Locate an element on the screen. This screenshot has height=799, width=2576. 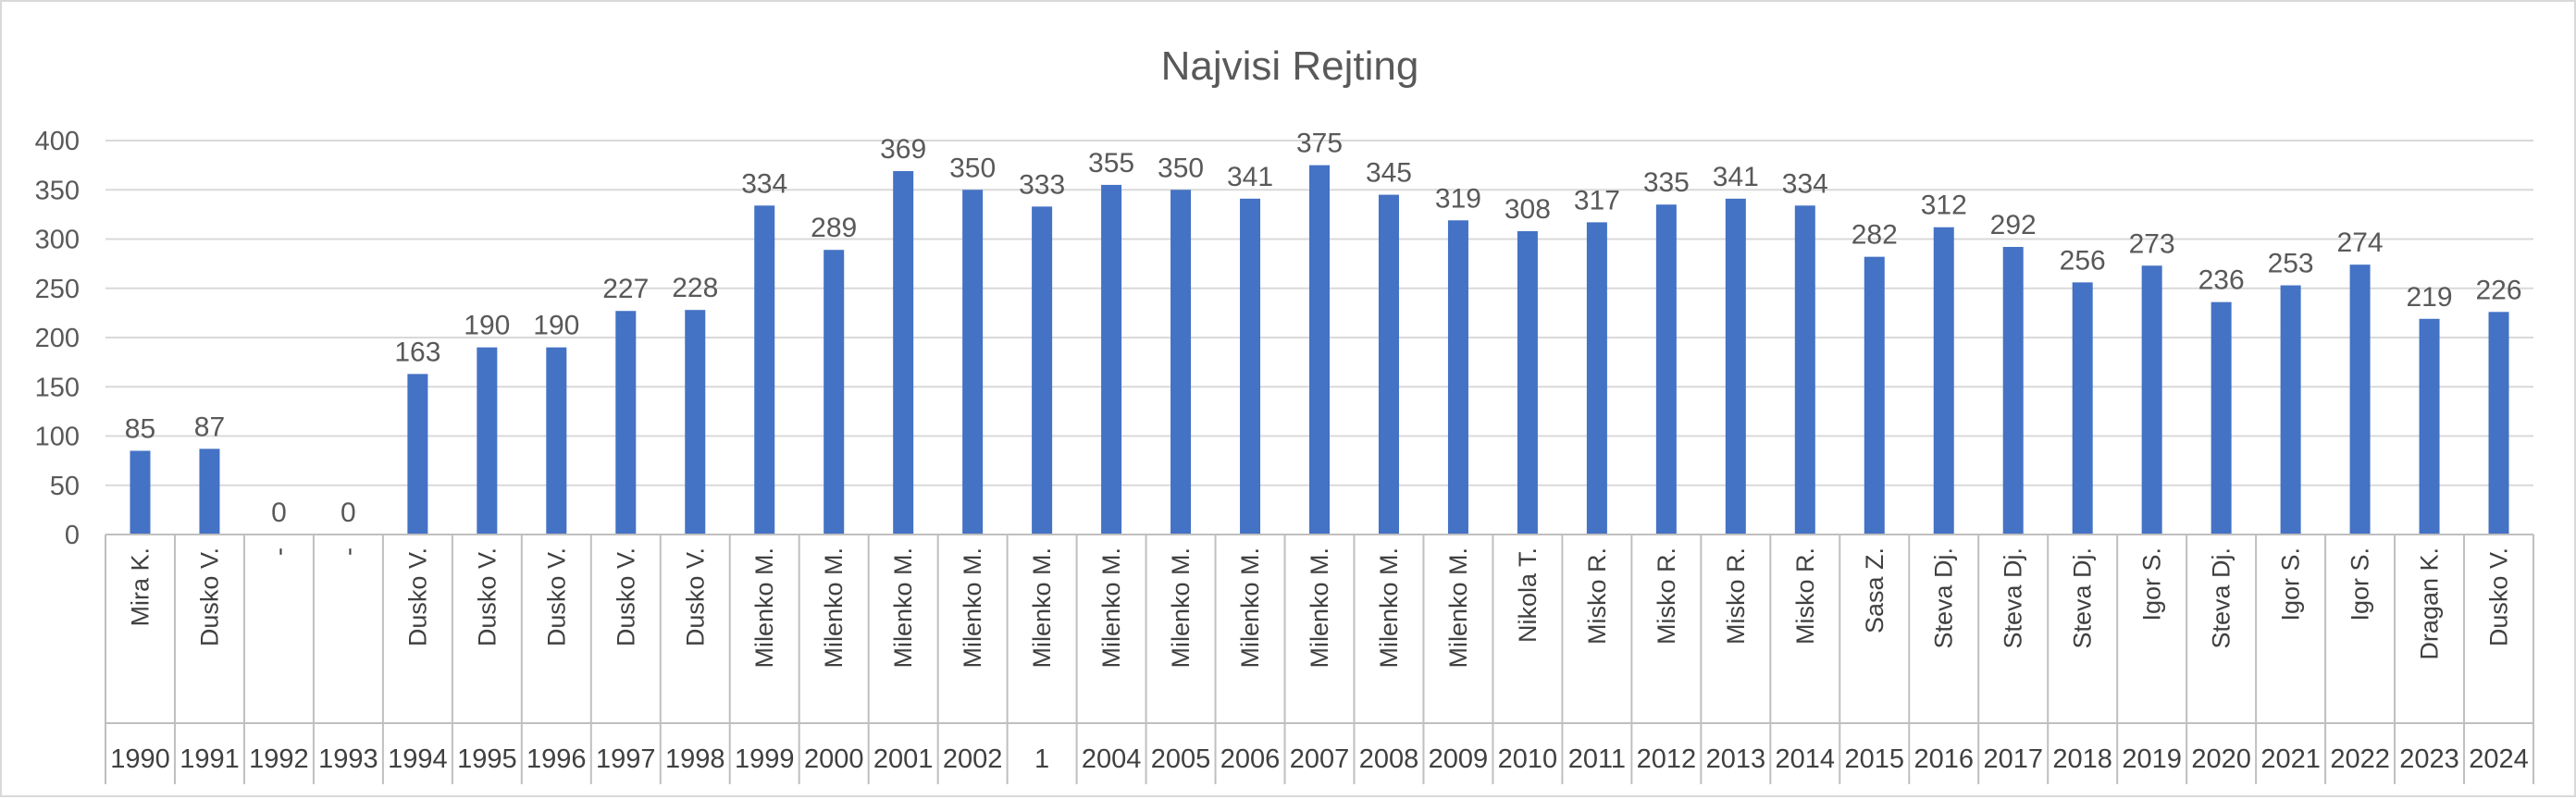
category-year-label: 1997 is located at coordinates (626, 759).